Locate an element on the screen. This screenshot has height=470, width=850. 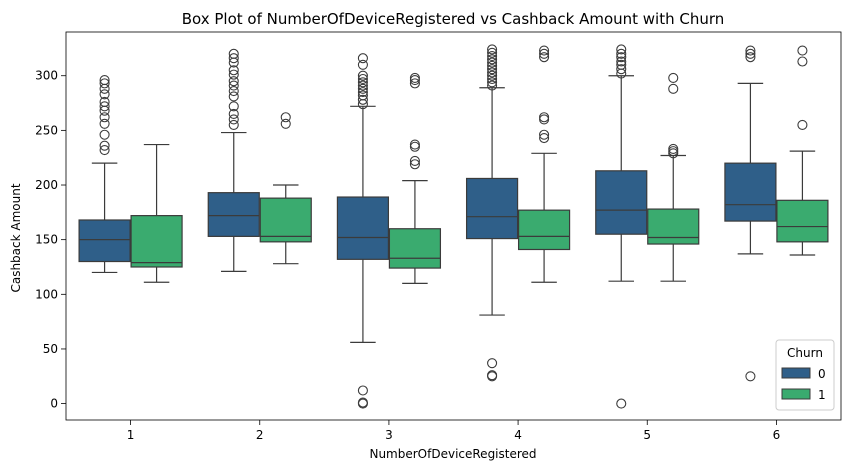
y-tick-label: 200 is located at coordinates (46, 185).